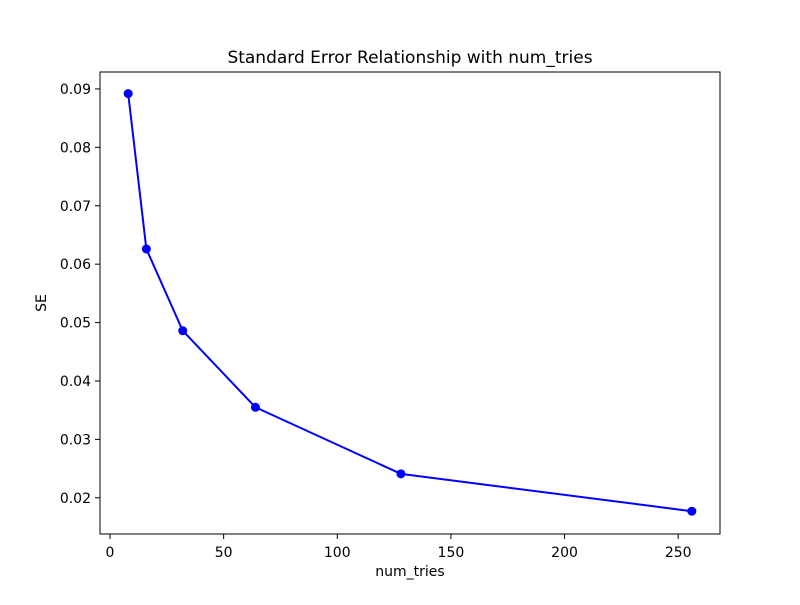 The height and width of the screenshot is (605, 800). I want to click on y-tick-label: 0.06, so click(75, 265).